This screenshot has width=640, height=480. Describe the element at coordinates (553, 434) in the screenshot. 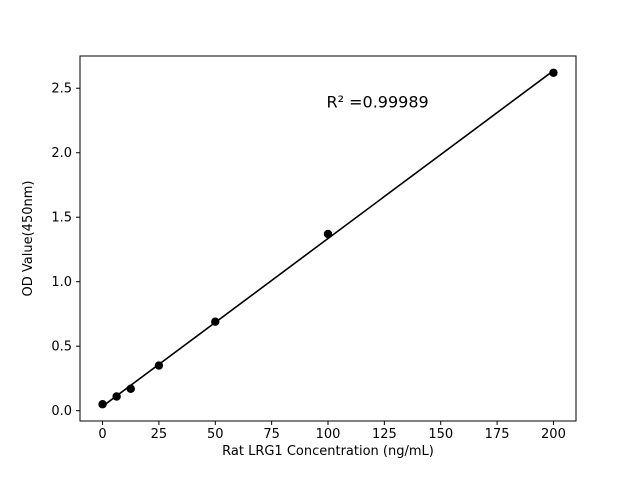

I see `x-tick-label: 200` at that location.